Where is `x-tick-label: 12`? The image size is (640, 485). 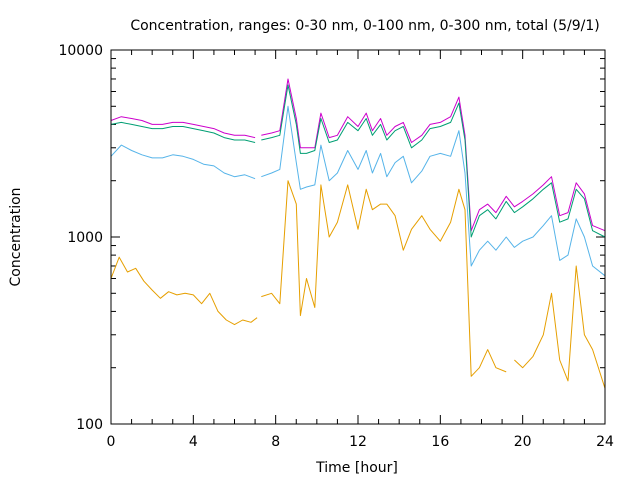 x-tick-label: 12 is located at coordinates (358, 442).